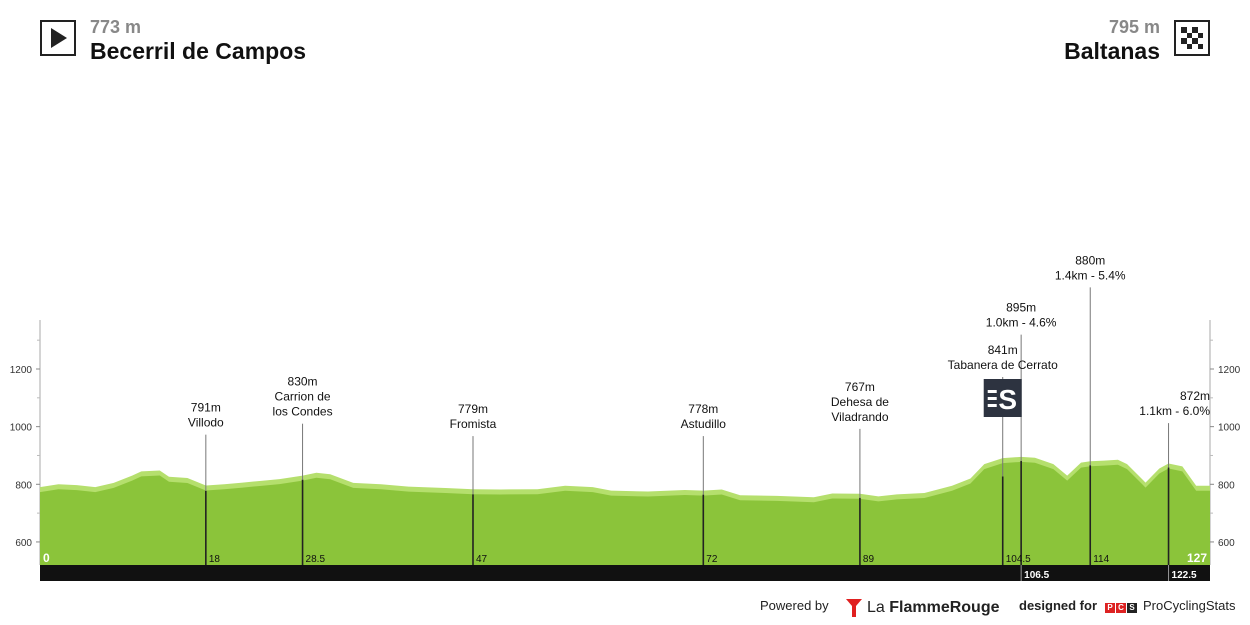  I want to click on marker-label: Villodo, so click(206, 423).